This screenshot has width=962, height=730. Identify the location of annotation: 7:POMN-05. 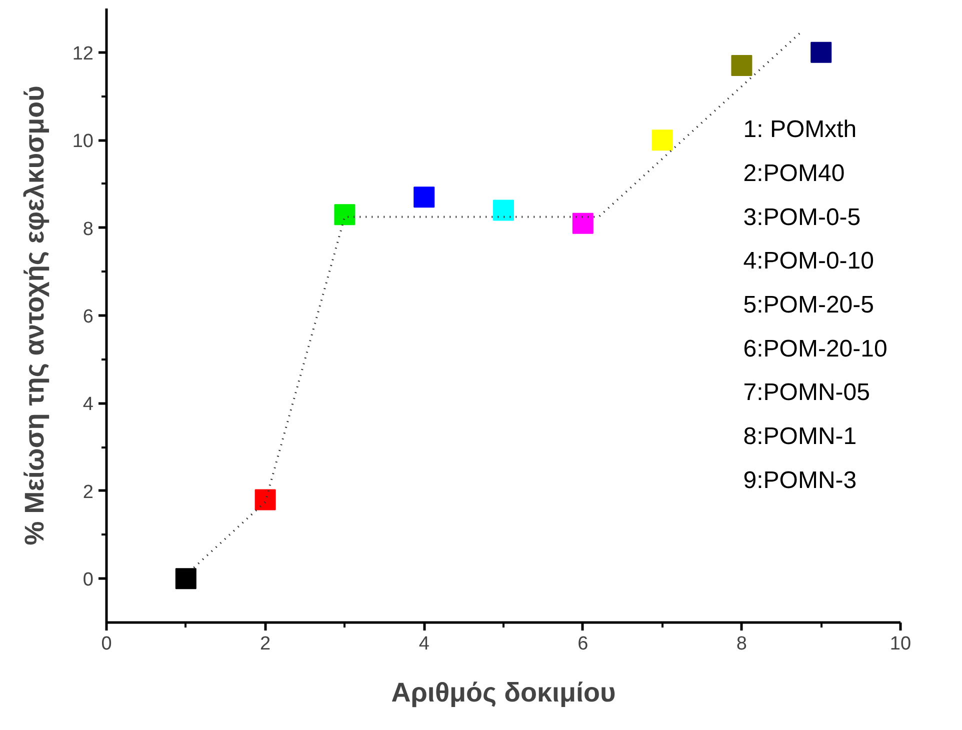
(806, 392).